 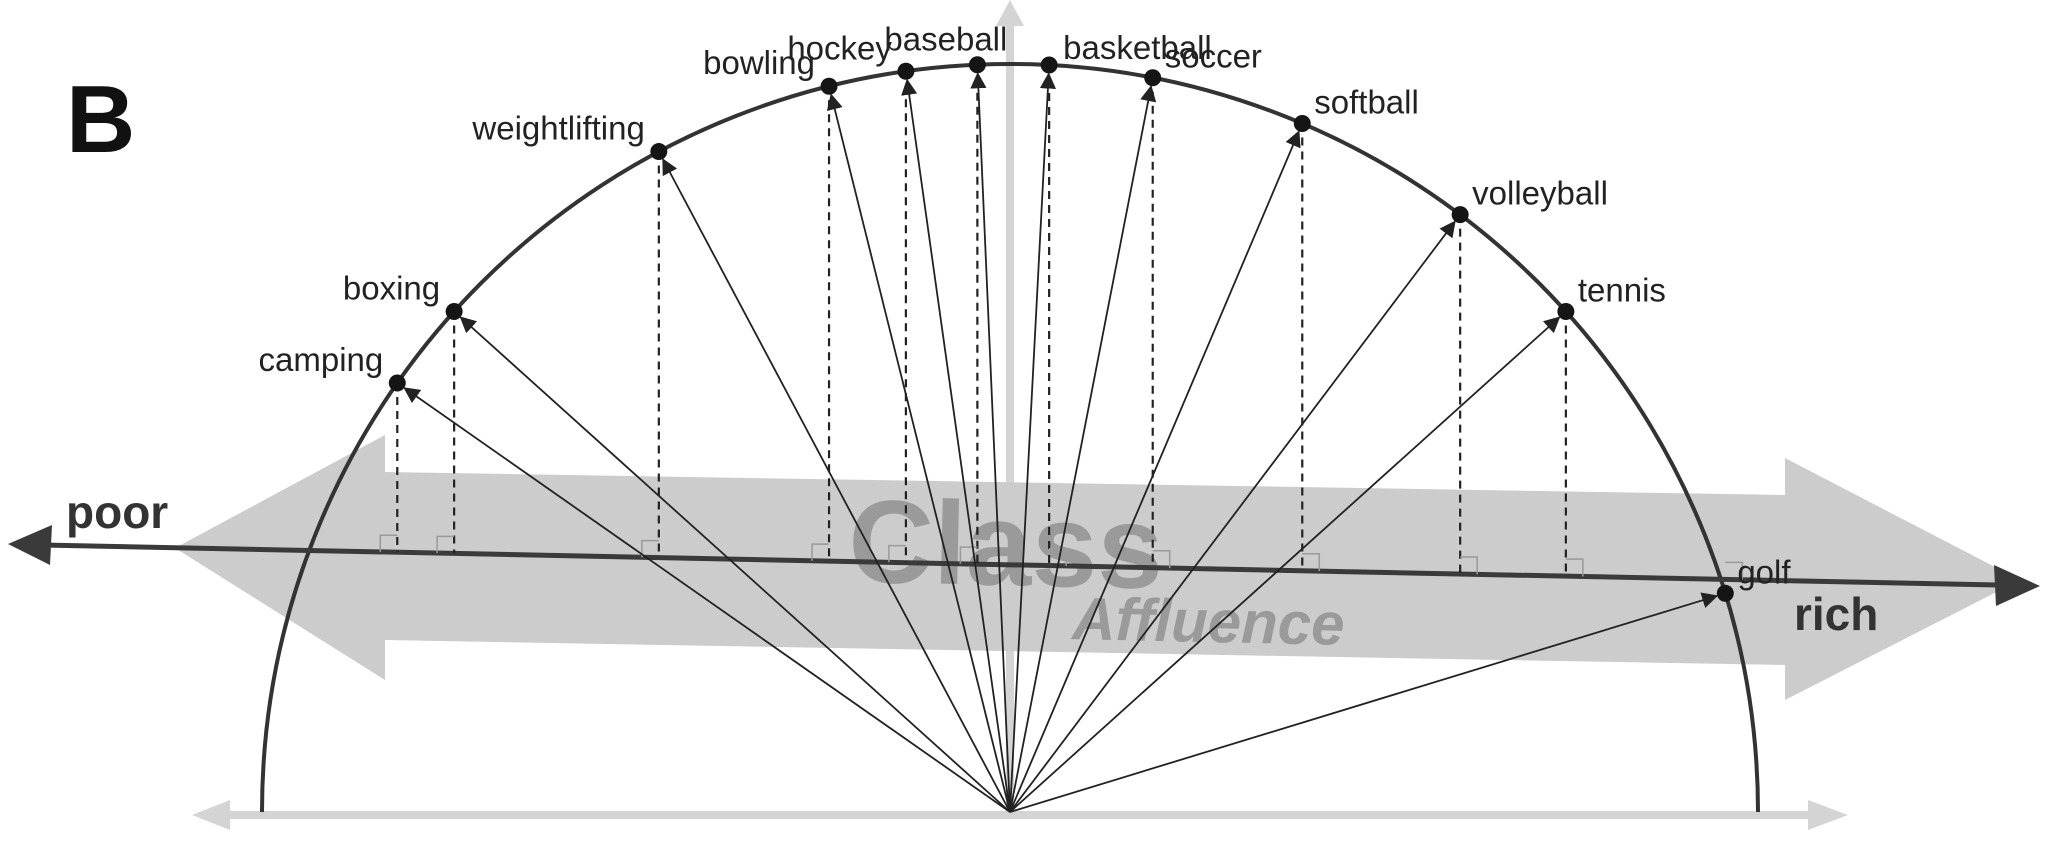 What do you see at coordinates (2017, 585) in the screenshot?
I see `rich-arrowhead` at bounding box center [2017, 585].